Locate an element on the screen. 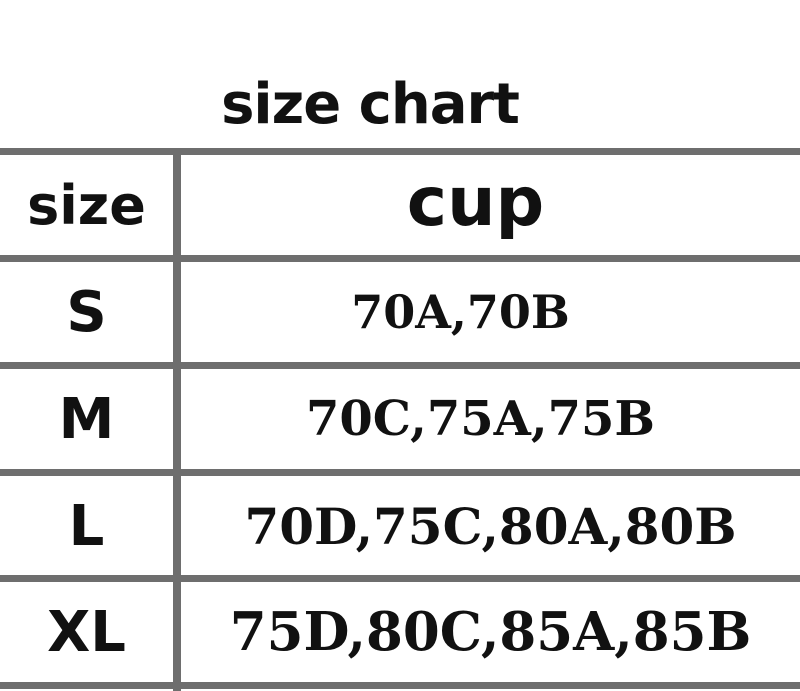  row-cup: 70A,70B is located at coordinates (460, 312).